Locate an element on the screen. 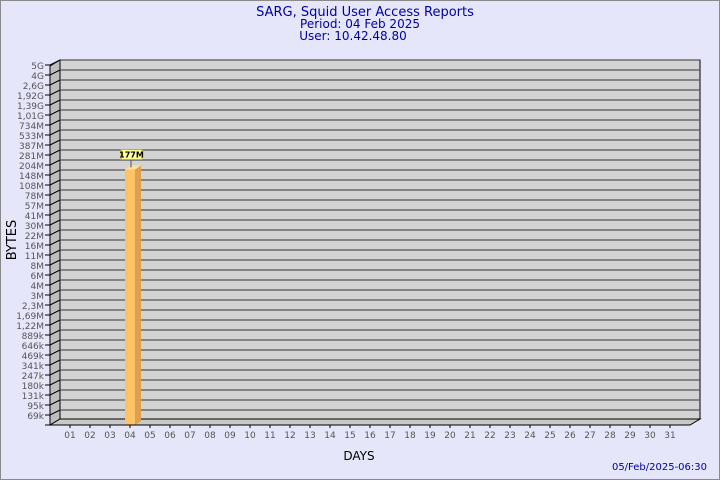 Image resolution: width=720 pixels, height=480 pixels. x-axis-label: DAYS is located at coordinates (358, 456).